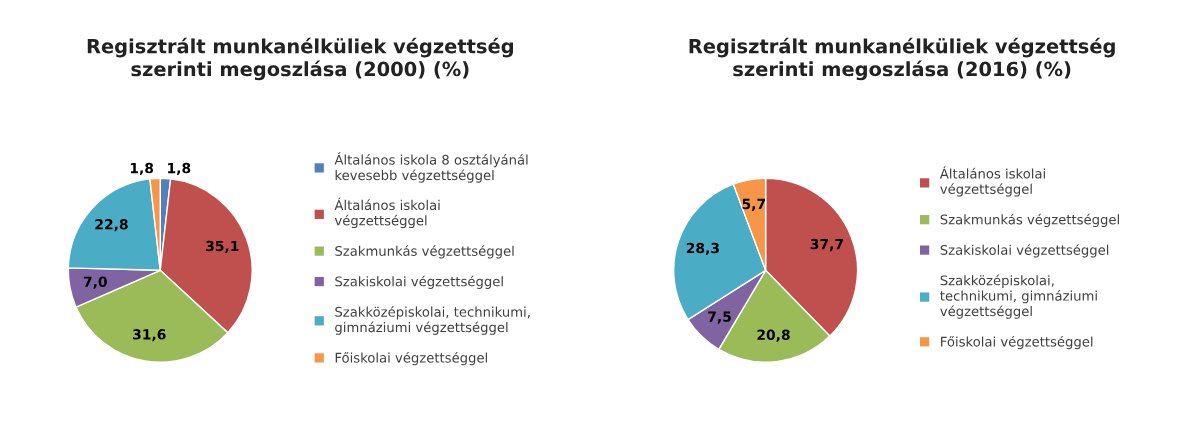 Image resolution: width=1187 pixels, height=421 pixels. What do you see at coordinates (431, 167) in the screenshot?
I see `legend-label: Általános iskola 8 osztályánál kevesebb végzettséggel` at bounding box center [431, 167].